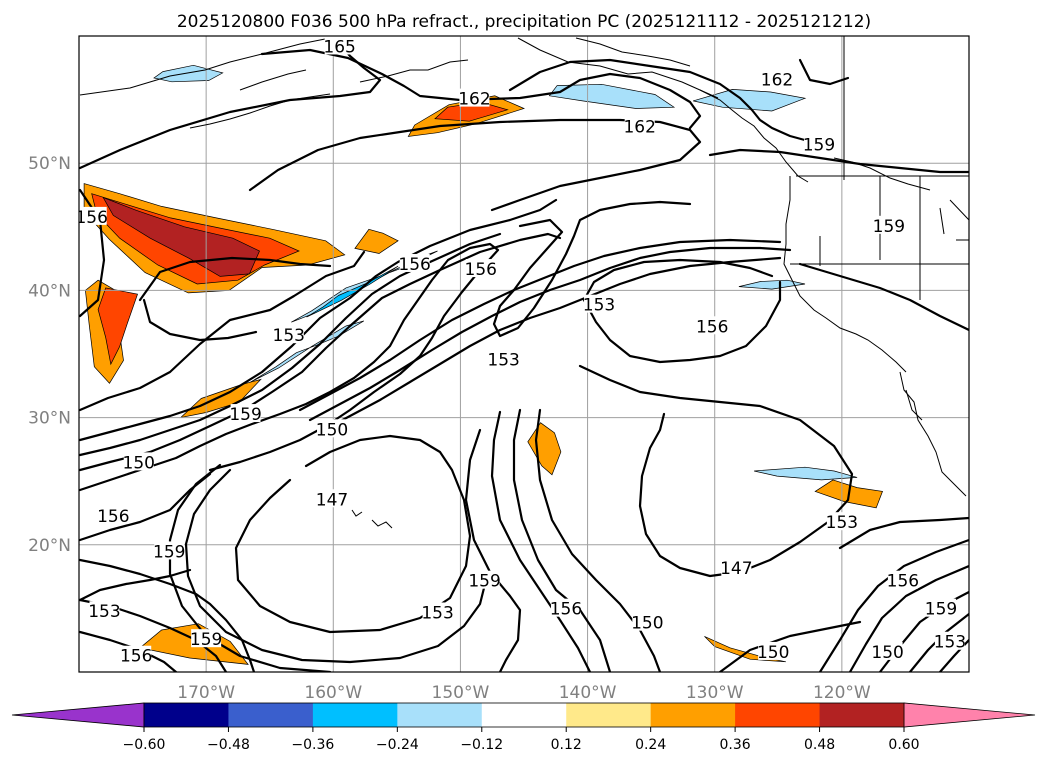 This screenshot has width=1047, height=765. What do you see at coordinates (650, 745) in the screenshot?
I see `colorbar-tick-label: 0.24` at bounding box center [650, 745].